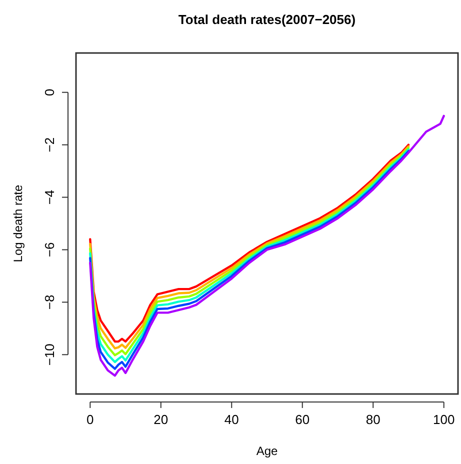 The height and width of the screenshot is (464, 461). Describe the element at coordinates (49, 250) in the screenshot. I see `y-tick-label: −6` at that location.